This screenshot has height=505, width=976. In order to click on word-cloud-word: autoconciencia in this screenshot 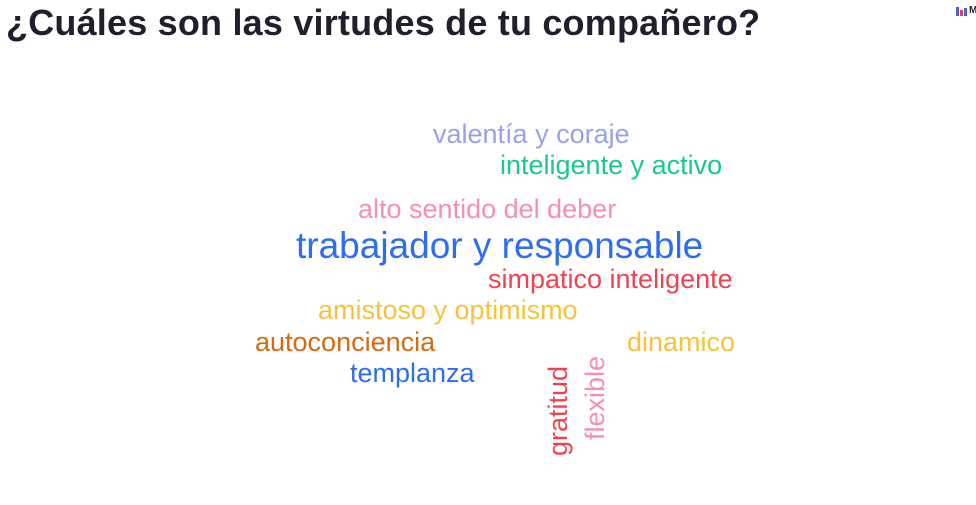, I will do `click(345, 342)`.